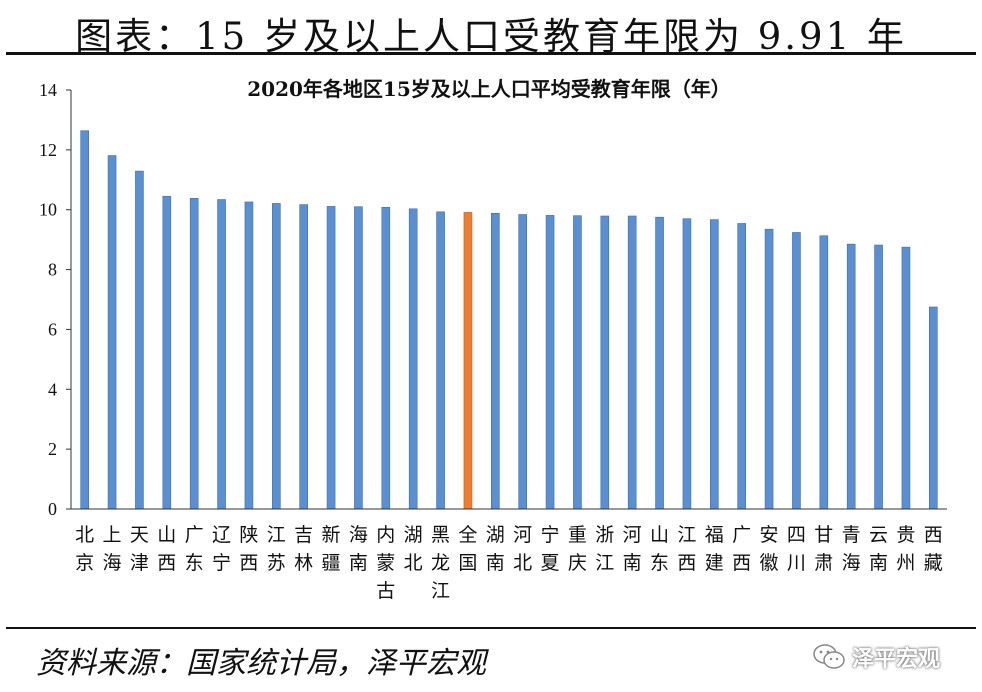  What do you see at coordinates (522, 549) in the screenshot?
I see `x-tick-label: 河北` at bounding box center [522, 549].